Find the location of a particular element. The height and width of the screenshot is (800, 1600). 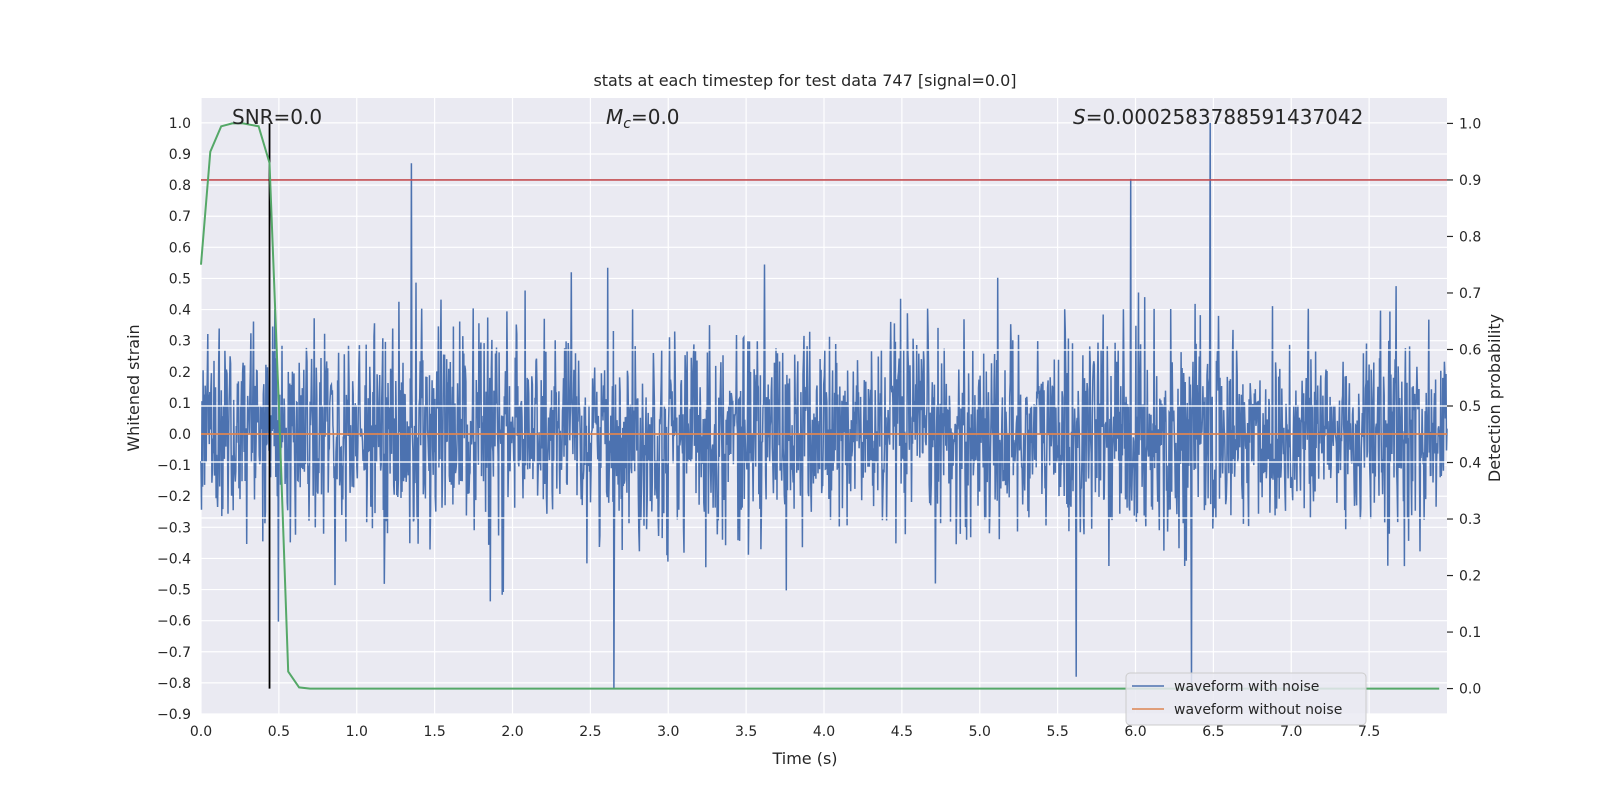

y-right-tick-1: 0.1 is located at coordinates (1470, 633).